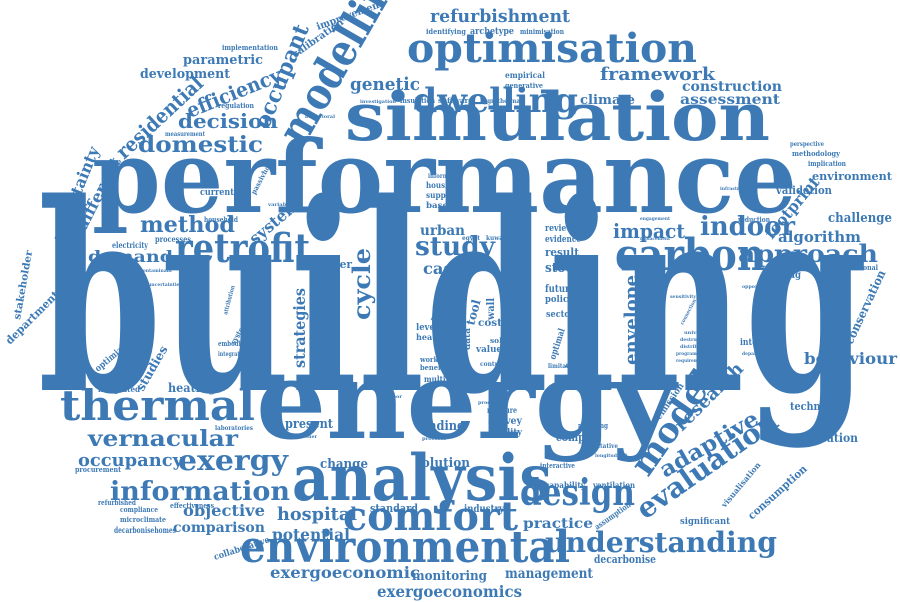 The height and width of the screenshot is (602, 900). Describe the element at coordinates (655, 239) in the screenshot. I see `word-replacement: replacement` at that location.